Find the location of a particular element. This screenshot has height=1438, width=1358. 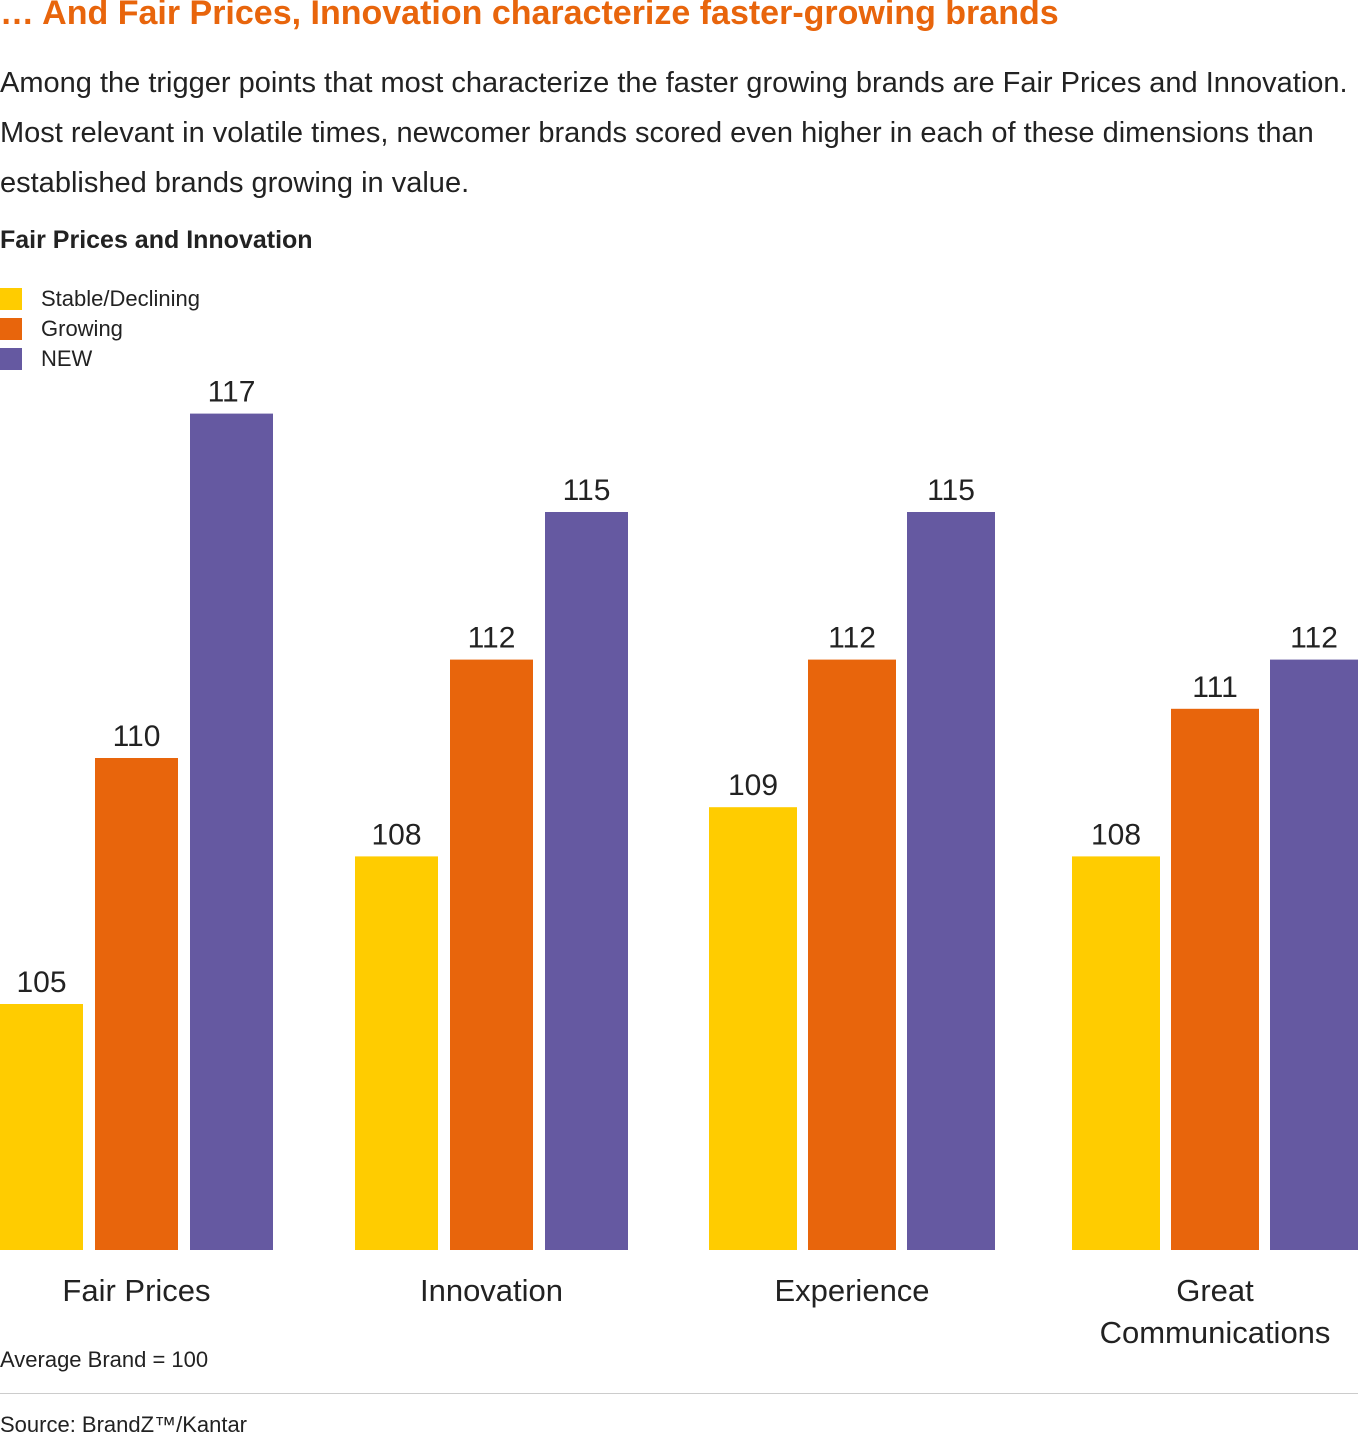

category-label: Innovation is located at coordinates (491, 1290).